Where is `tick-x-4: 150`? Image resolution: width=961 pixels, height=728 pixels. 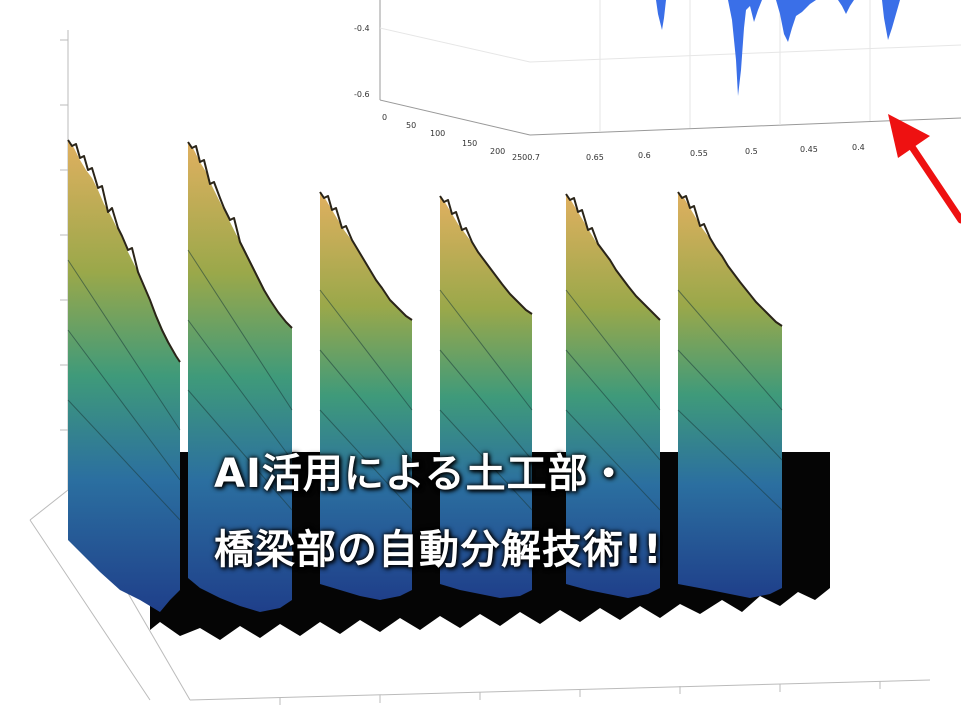
tick-x-4: 150 is located at coordinates (469, 143).